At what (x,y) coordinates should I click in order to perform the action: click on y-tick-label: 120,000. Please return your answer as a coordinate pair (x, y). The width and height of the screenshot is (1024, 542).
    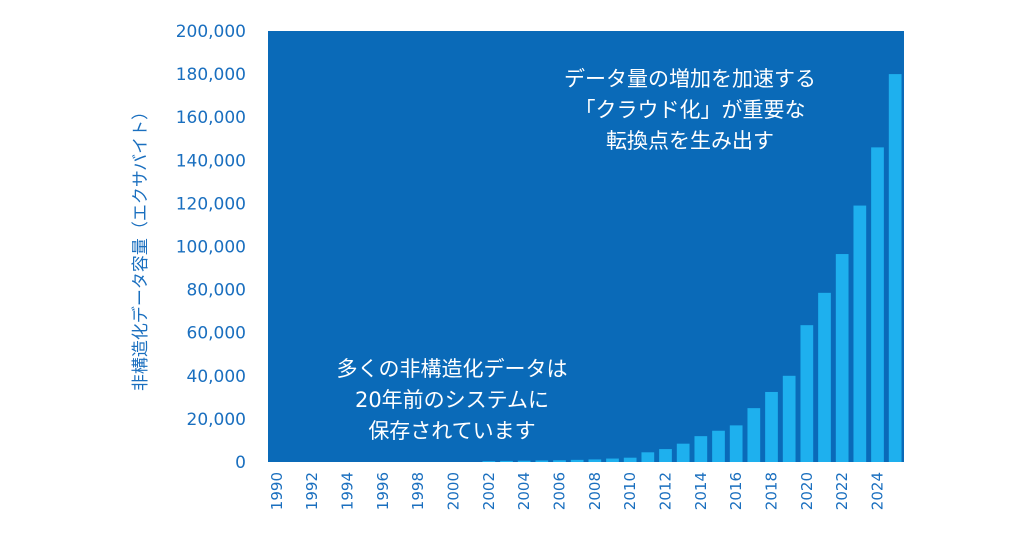
    Looking at the image, I should click on (211, 204).